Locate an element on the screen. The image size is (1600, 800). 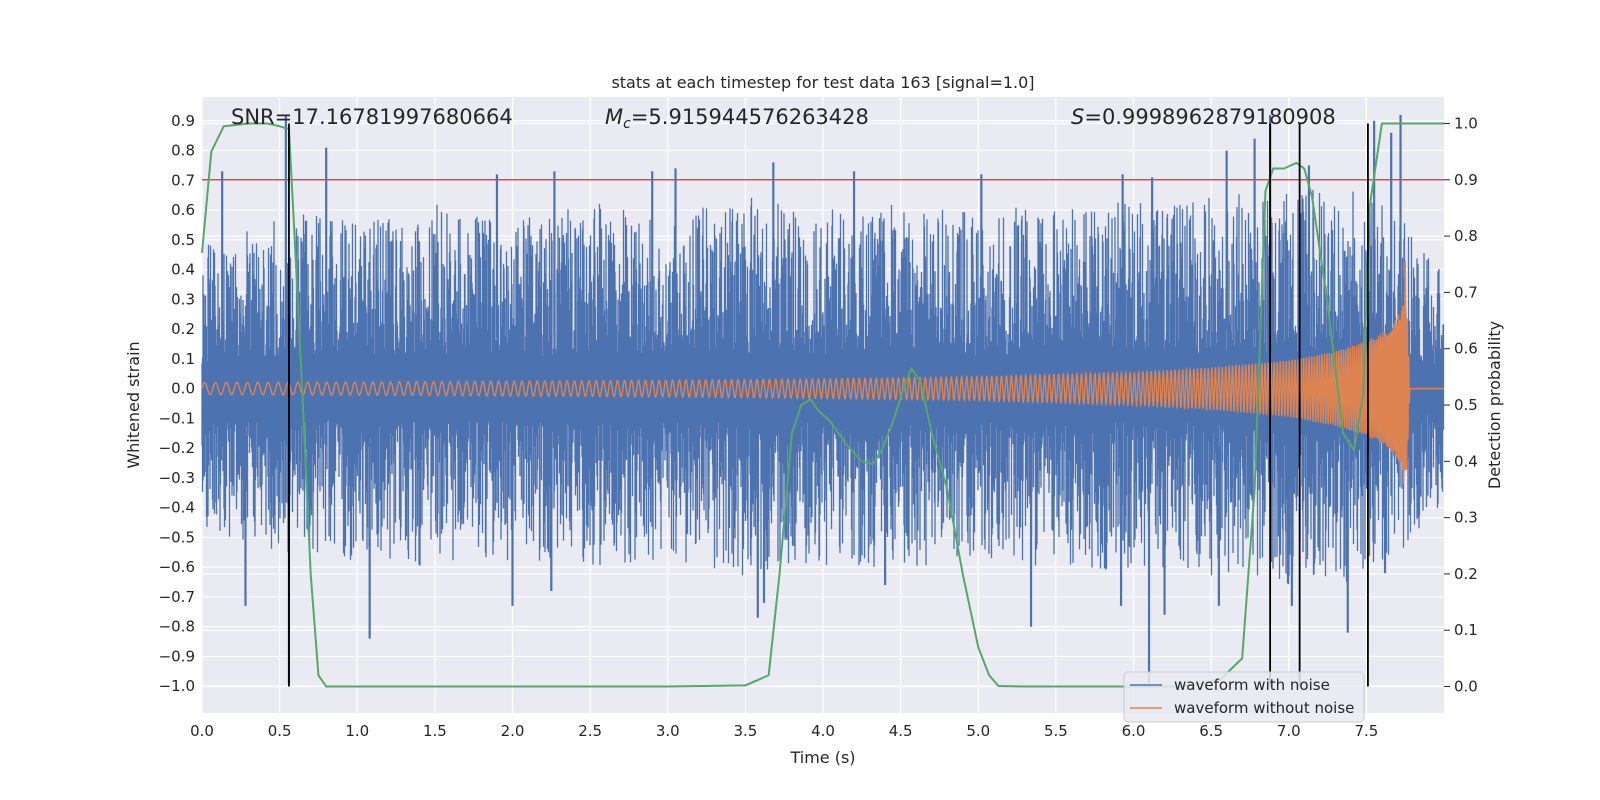
legend-label-clean: waveform without noise is located at coordinates (1264, 708).